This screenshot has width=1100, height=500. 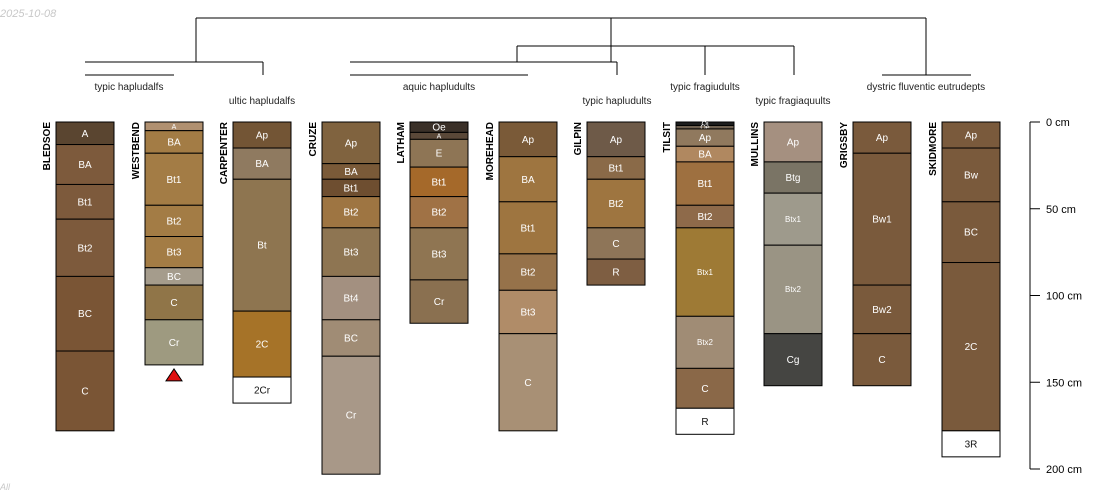 I want to click on horizon-label: Btx2, so click(x=705, y=342).